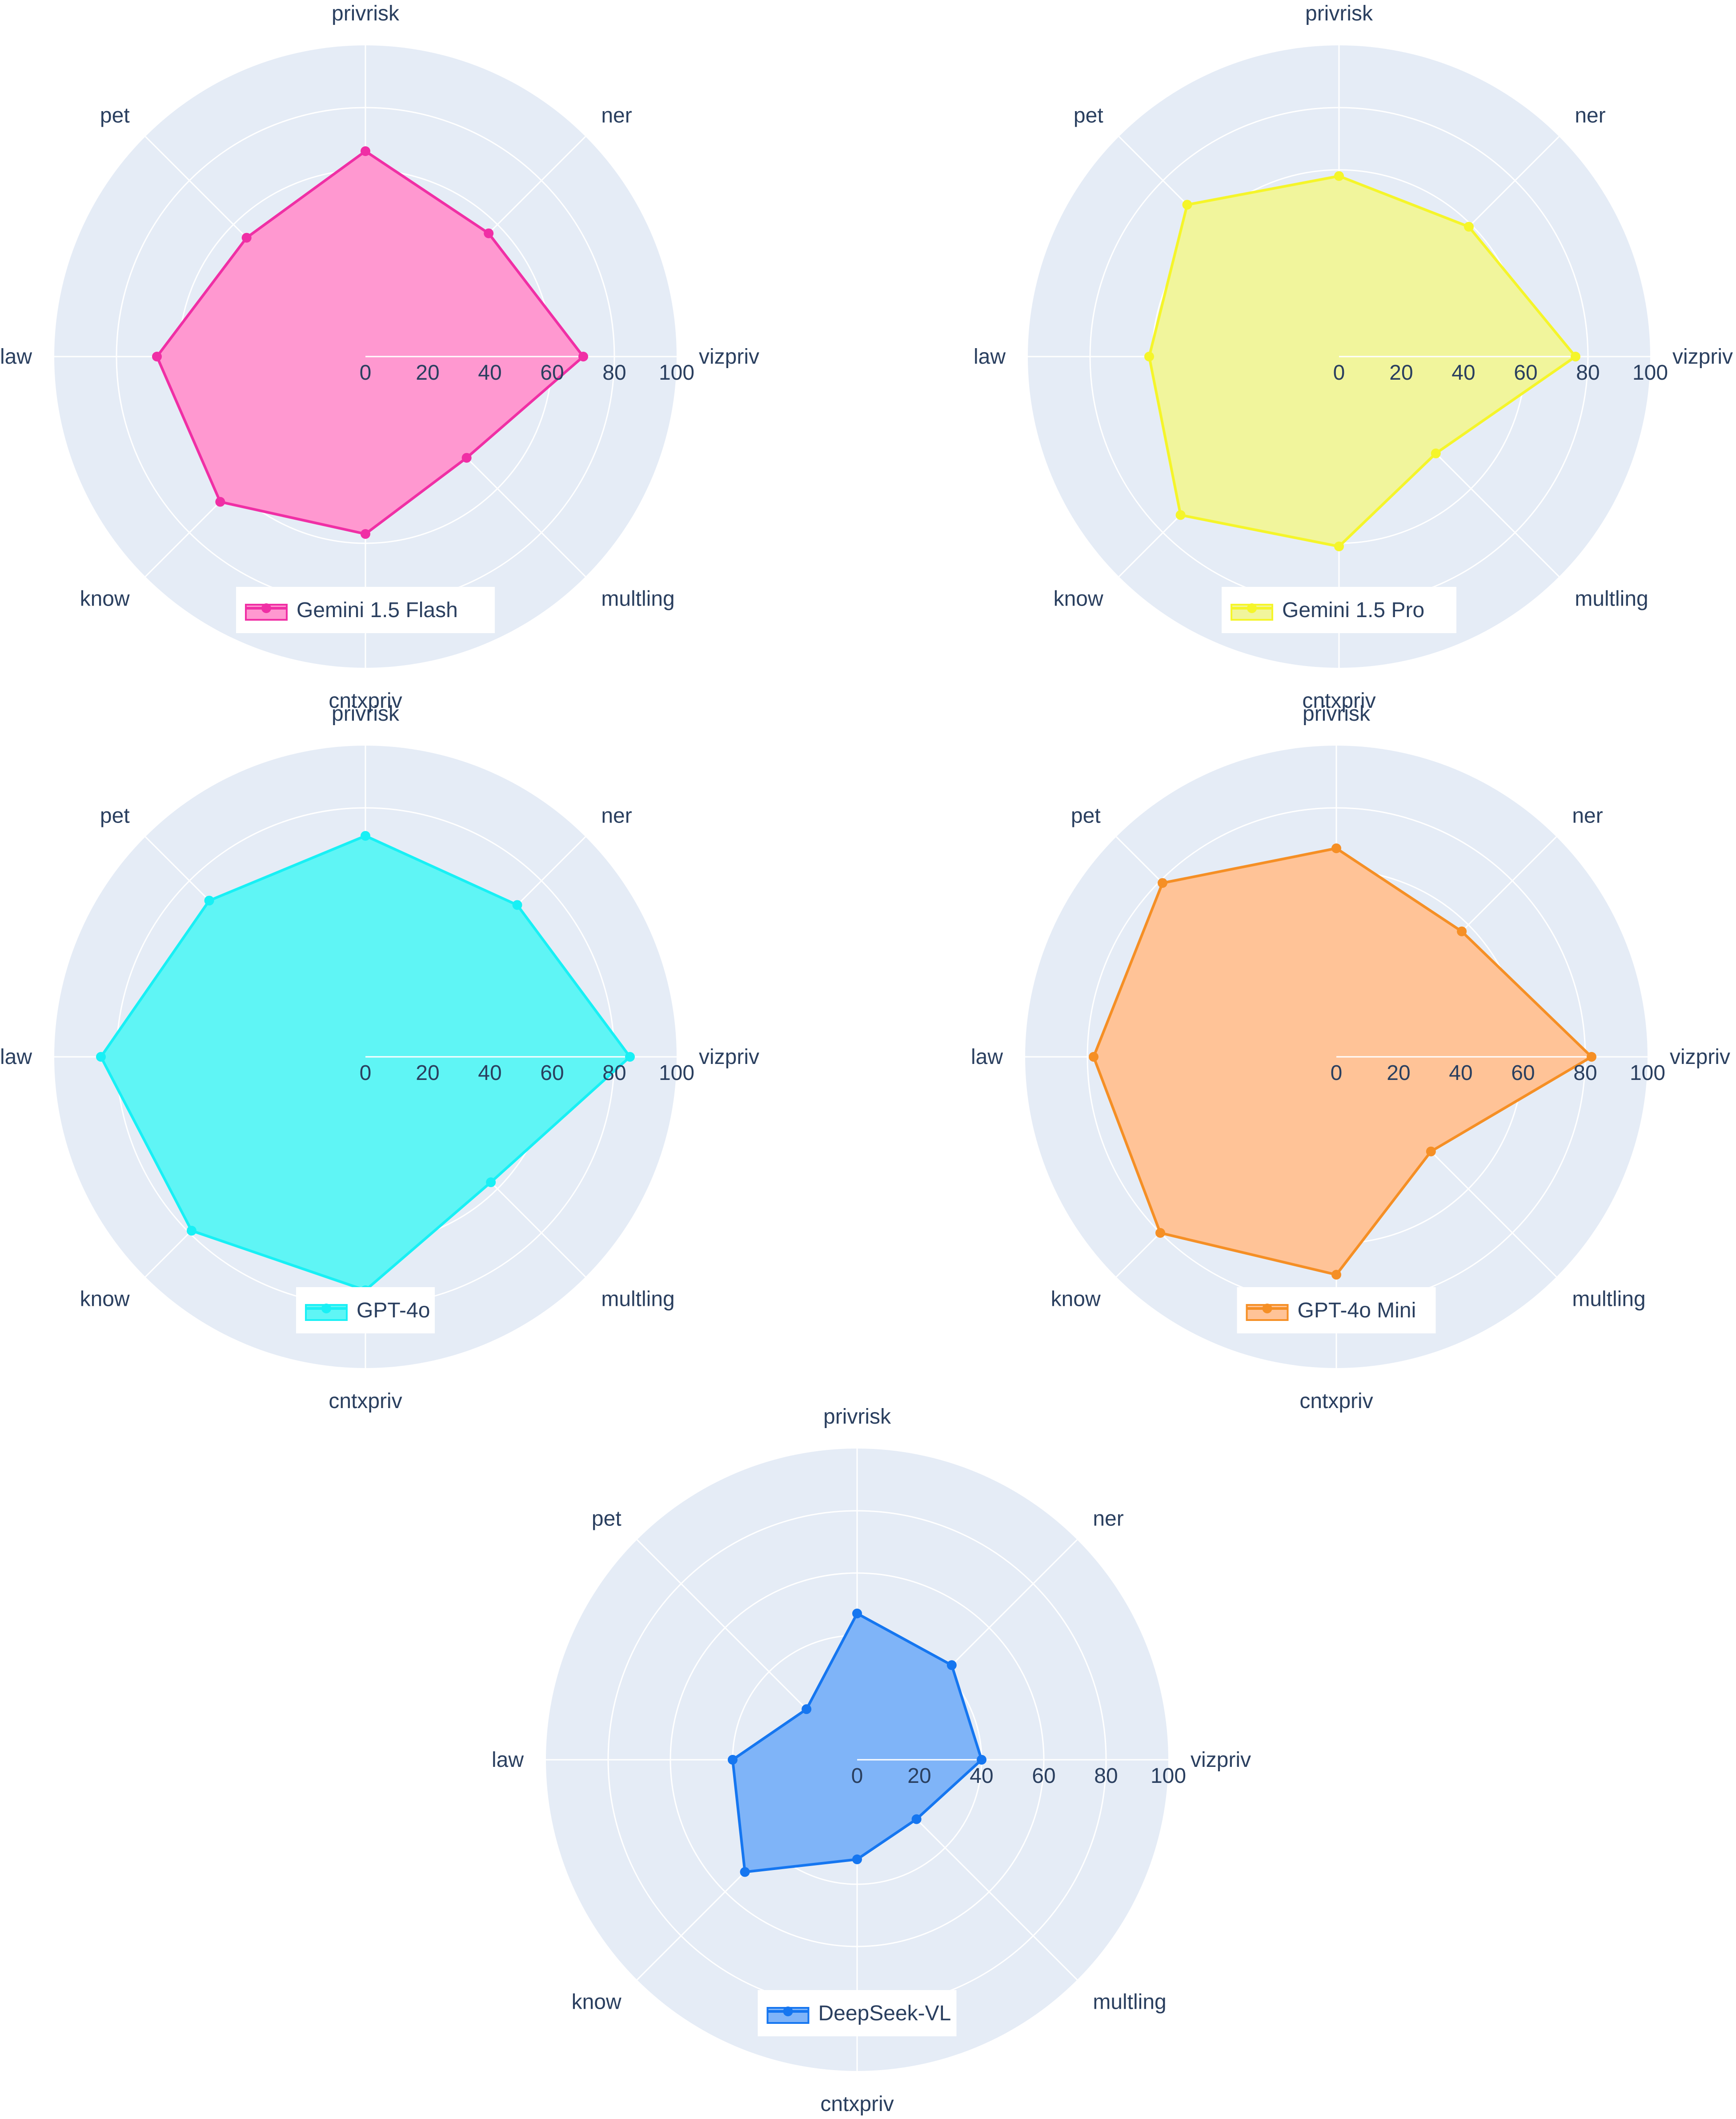 The width and height of the screenshot is (1736, 2119). Describe the element at coordinates (377, 610) in the screenshot. I see `legend-label: Gemini 1.5 Flash` at that location.